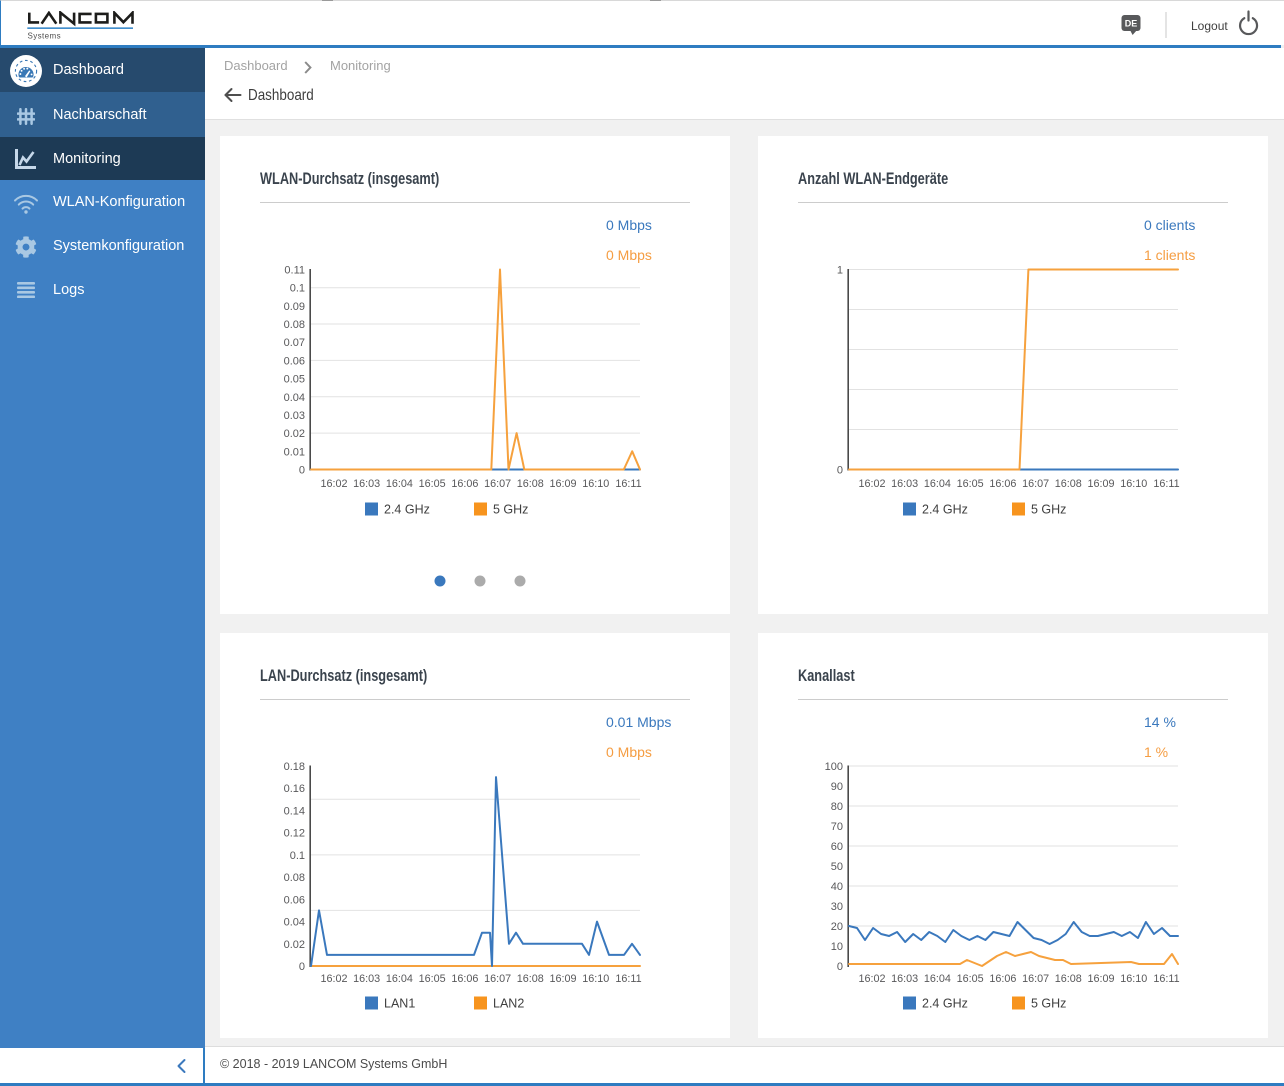 This screenshot has height=1086, width=1284. I want to click on svg-text: 0.11, so click(294, 271).